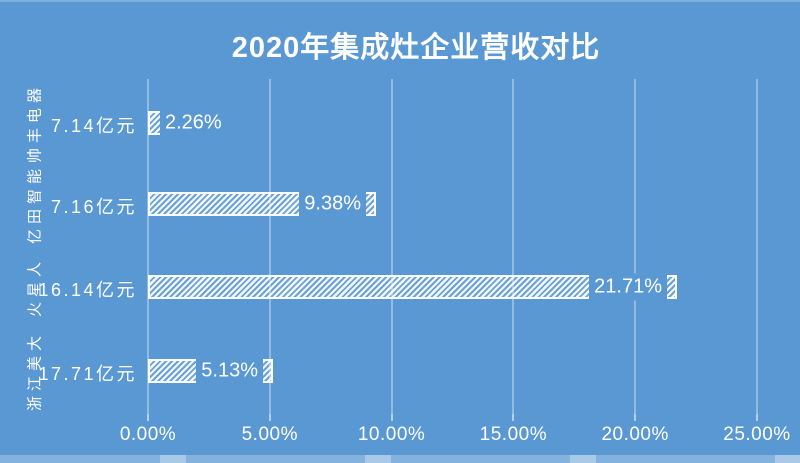 The height and width of the screenshot is (463, 800). I want to click on chart-title: 2020年集成灶企业营收对比, so click(416, 48).